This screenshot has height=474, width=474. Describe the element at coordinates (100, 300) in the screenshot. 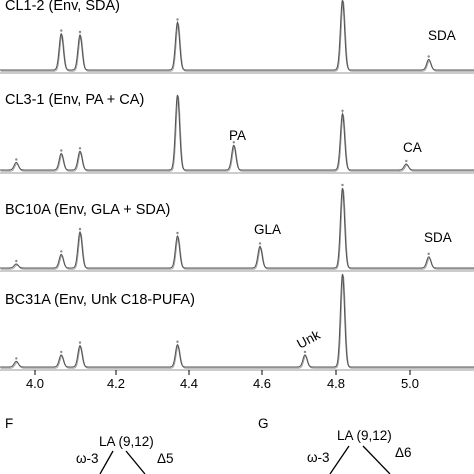

I see `panel-e-title: BC31A (Env, Unk C18-PUFA)` at that location.